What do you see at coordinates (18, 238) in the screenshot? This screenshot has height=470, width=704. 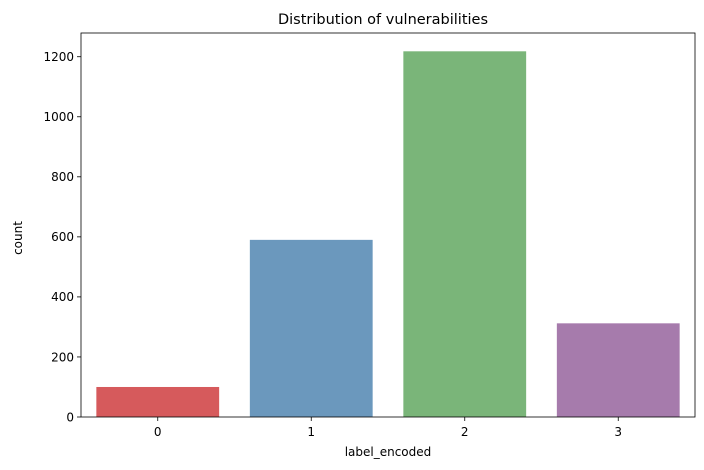 I see `y-axis-label: count` at bounding box center [18, 238].